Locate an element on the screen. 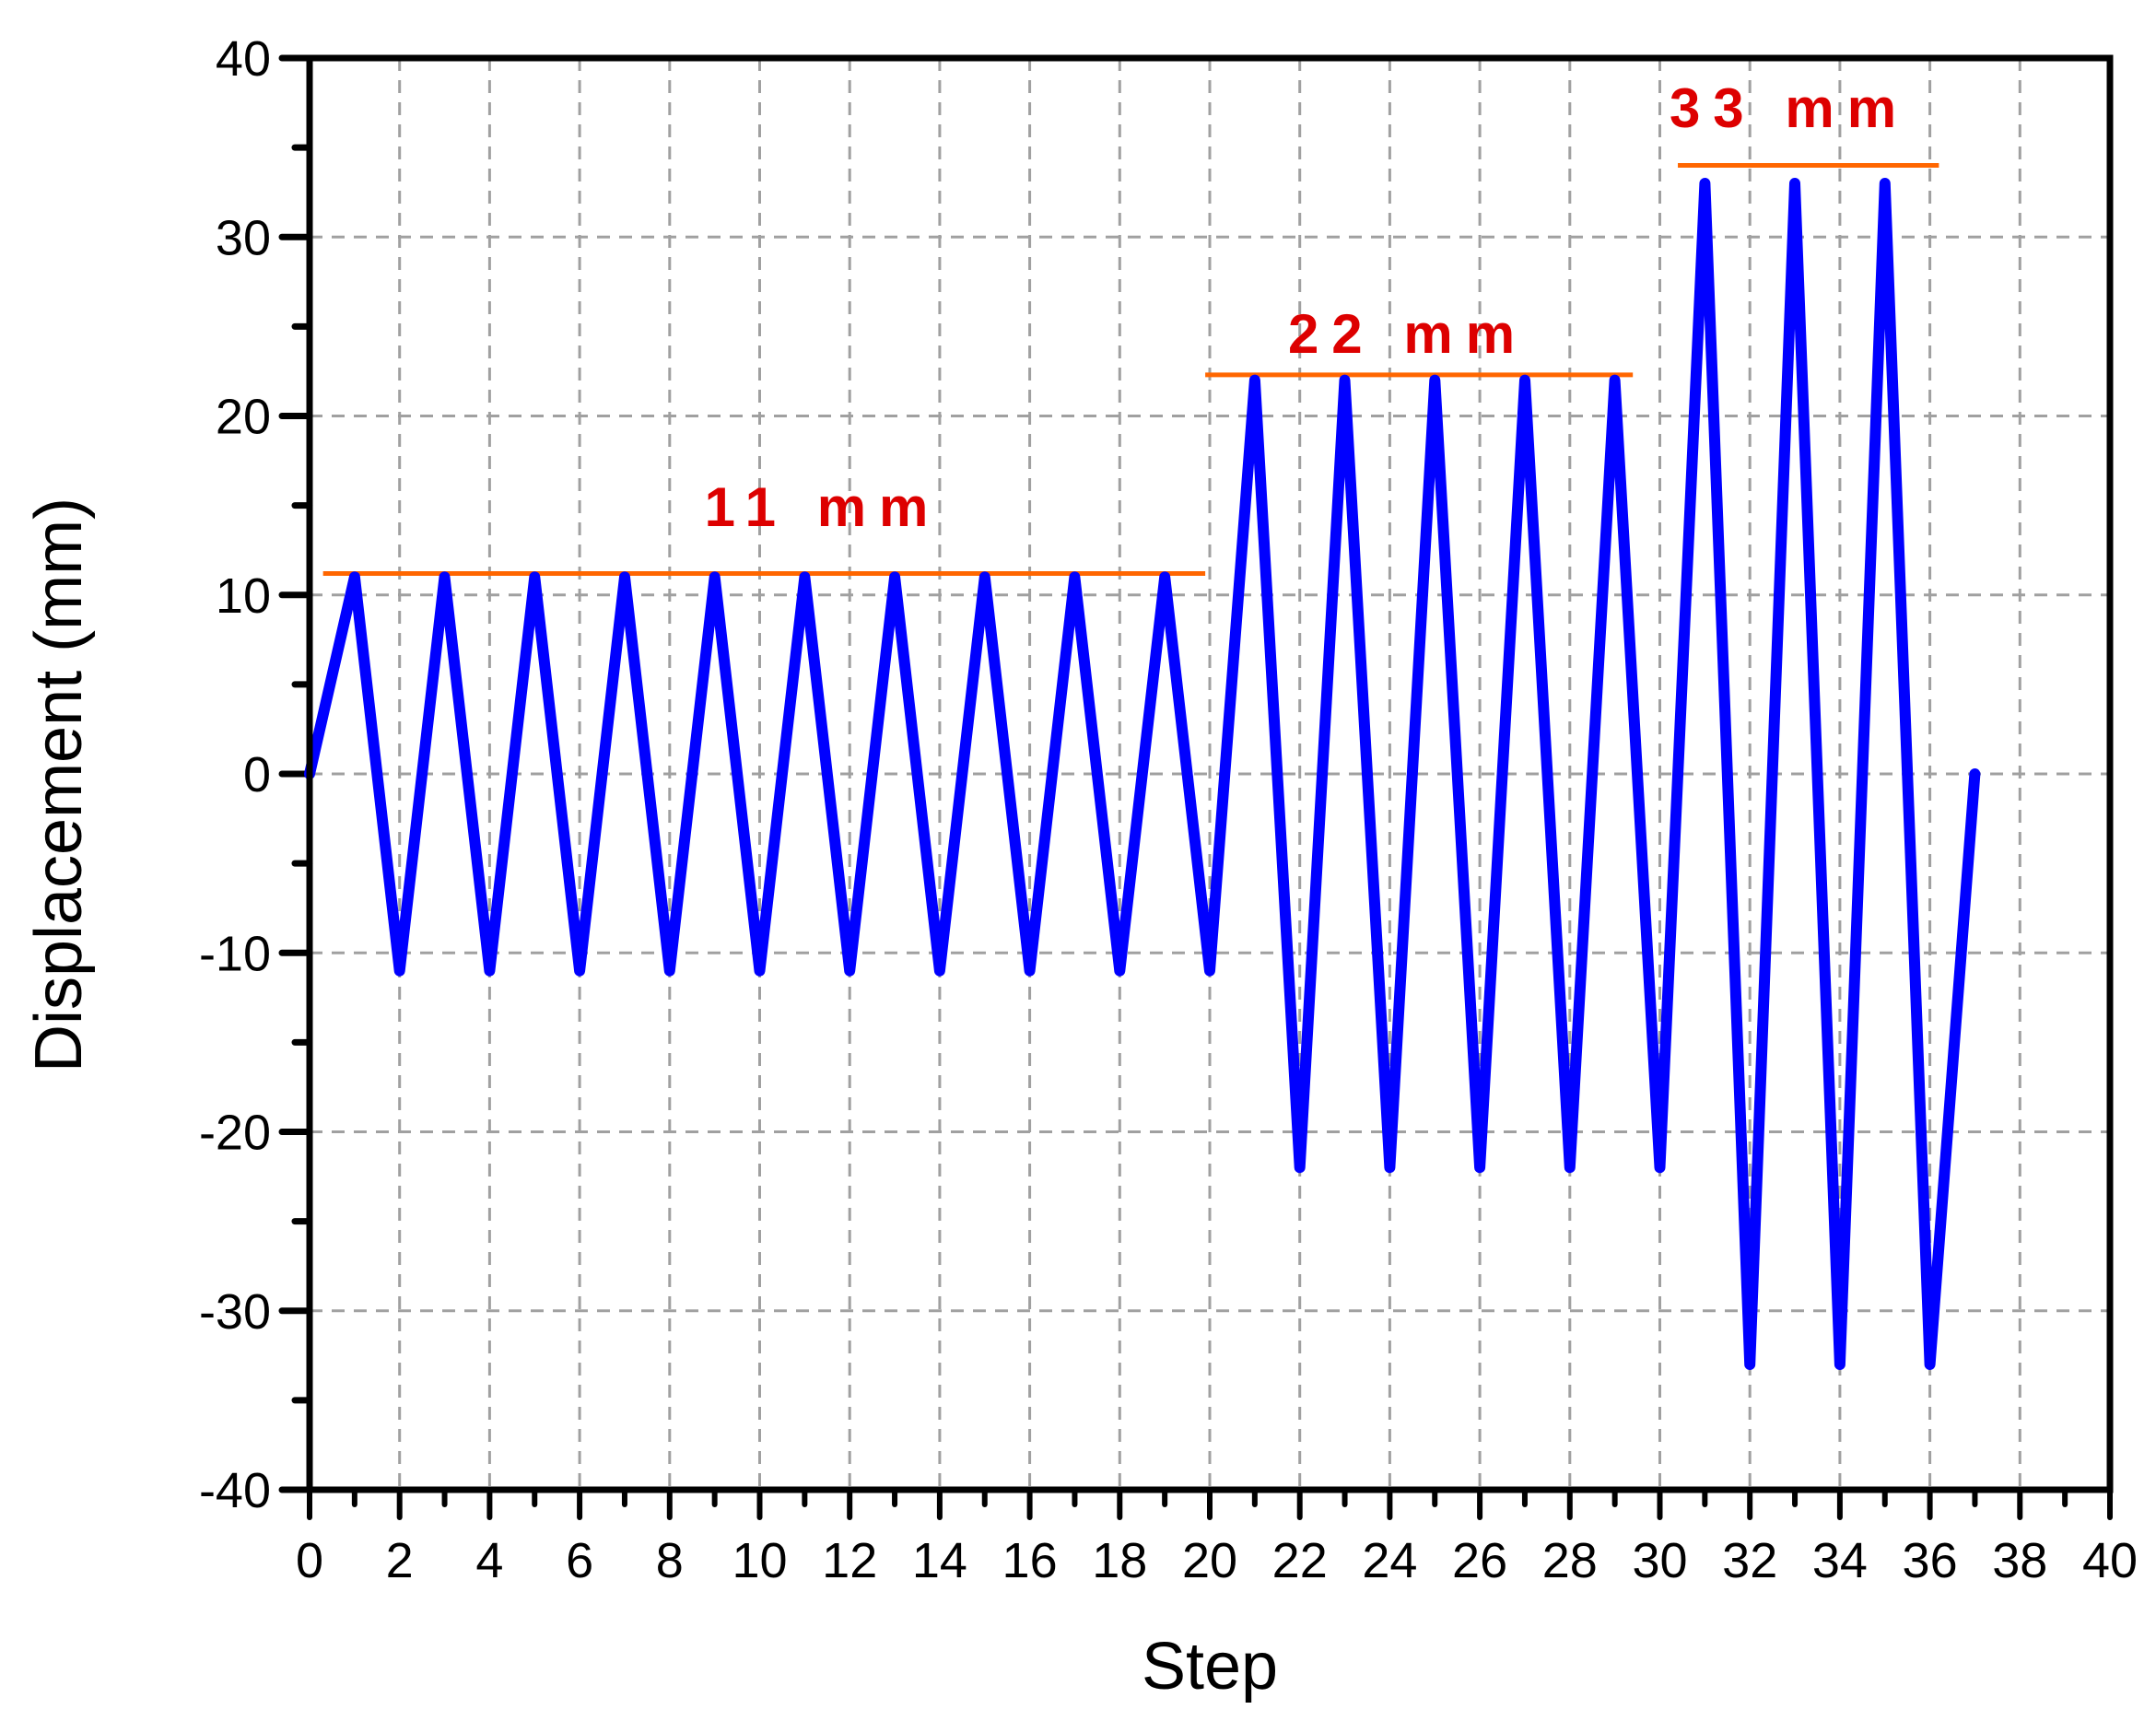 This screenshot has width=2156, height=1721. x-tick-label: 38 is located at coordinates (2019, 1560).